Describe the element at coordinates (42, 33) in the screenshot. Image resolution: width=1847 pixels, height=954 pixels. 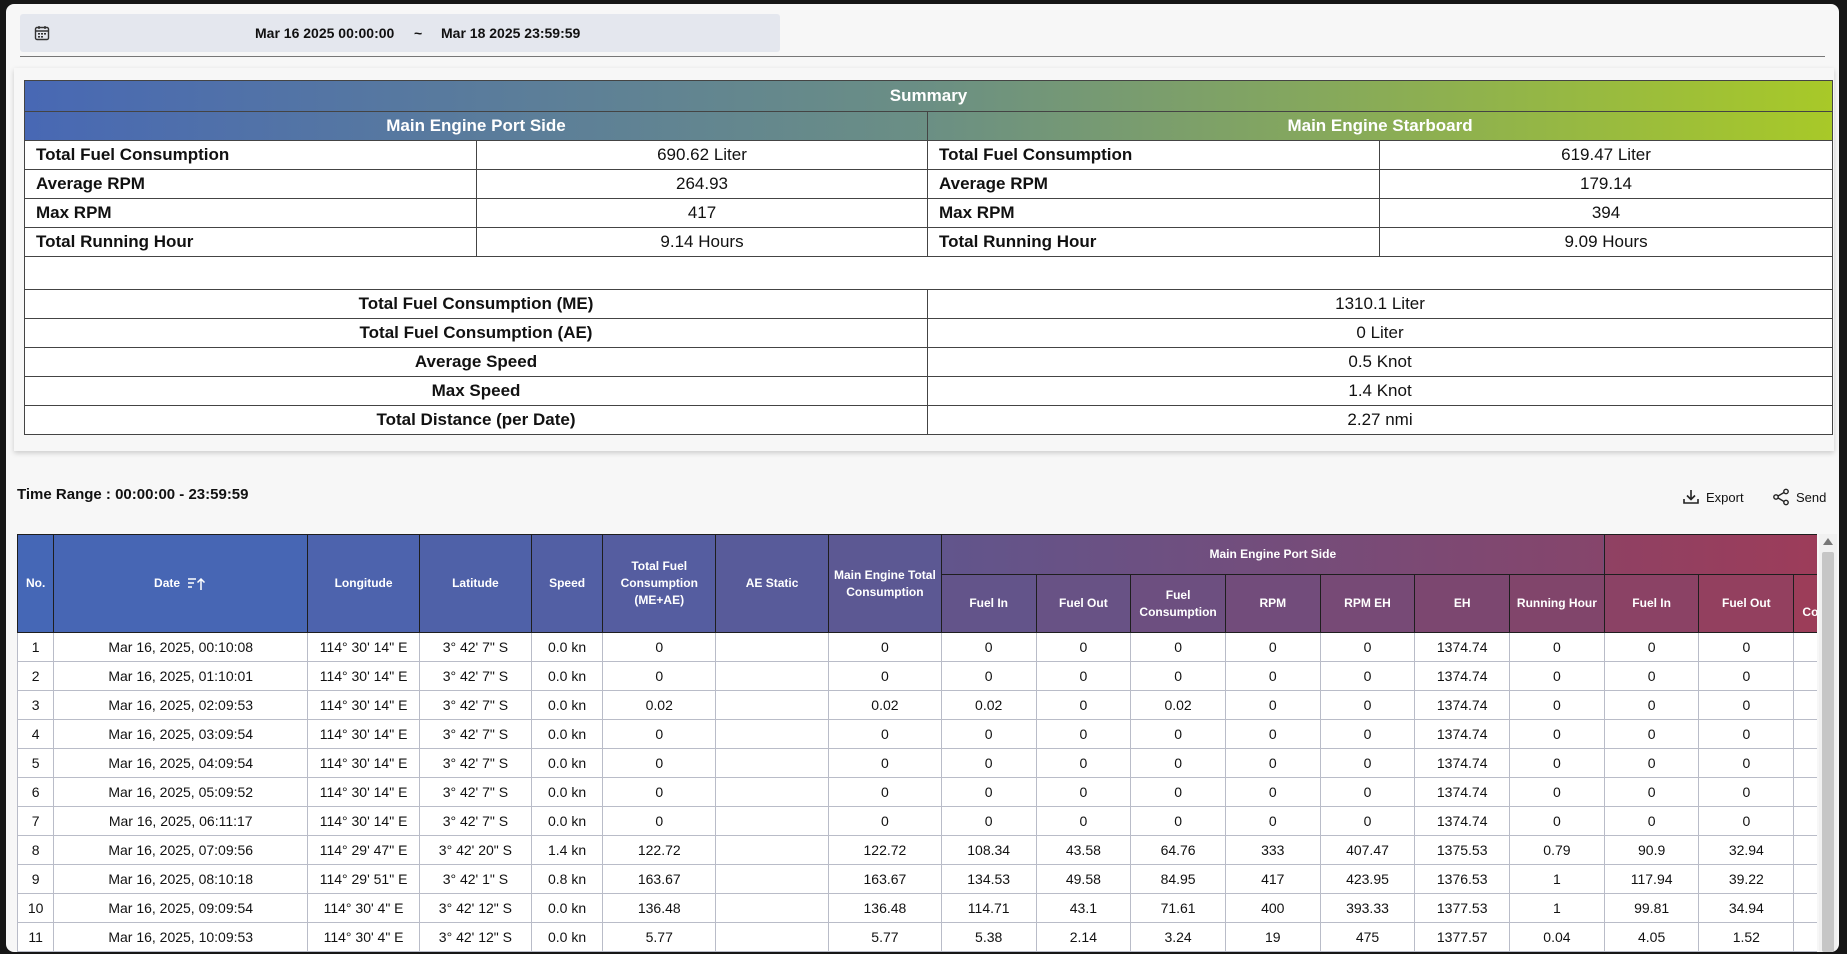
I see `calendar-icon` at that location.